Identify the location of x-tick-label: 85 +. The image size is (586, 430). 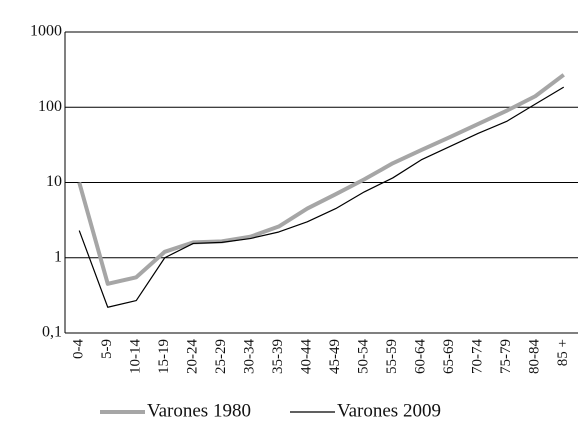
(563, 352).